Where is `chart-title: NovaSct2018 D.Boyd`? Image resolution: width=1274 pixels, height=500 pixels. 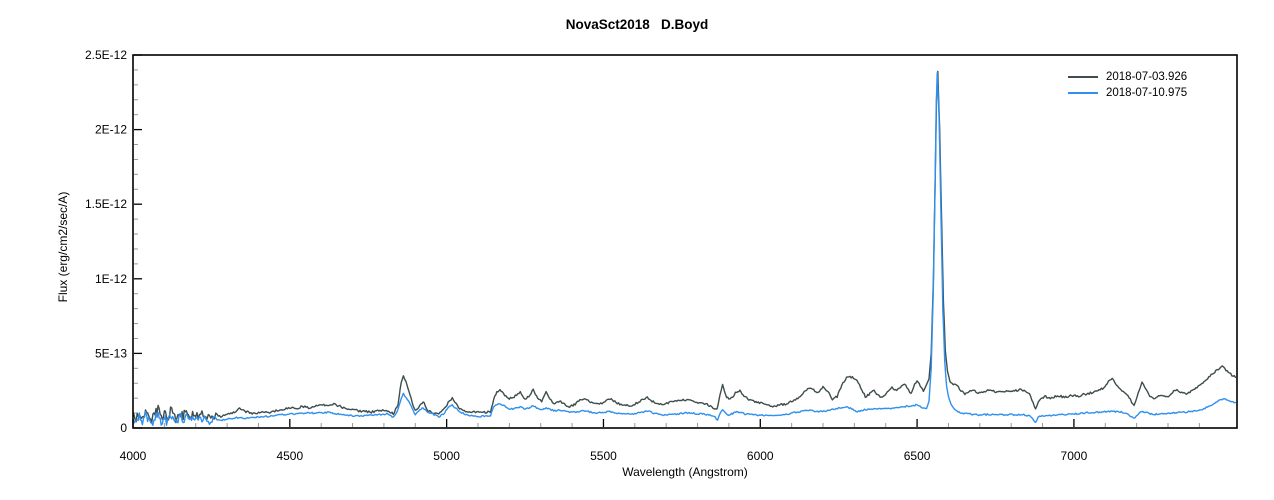 chart-title: NovaSct2018 D.Boyd is located at coordinates (637, 24).